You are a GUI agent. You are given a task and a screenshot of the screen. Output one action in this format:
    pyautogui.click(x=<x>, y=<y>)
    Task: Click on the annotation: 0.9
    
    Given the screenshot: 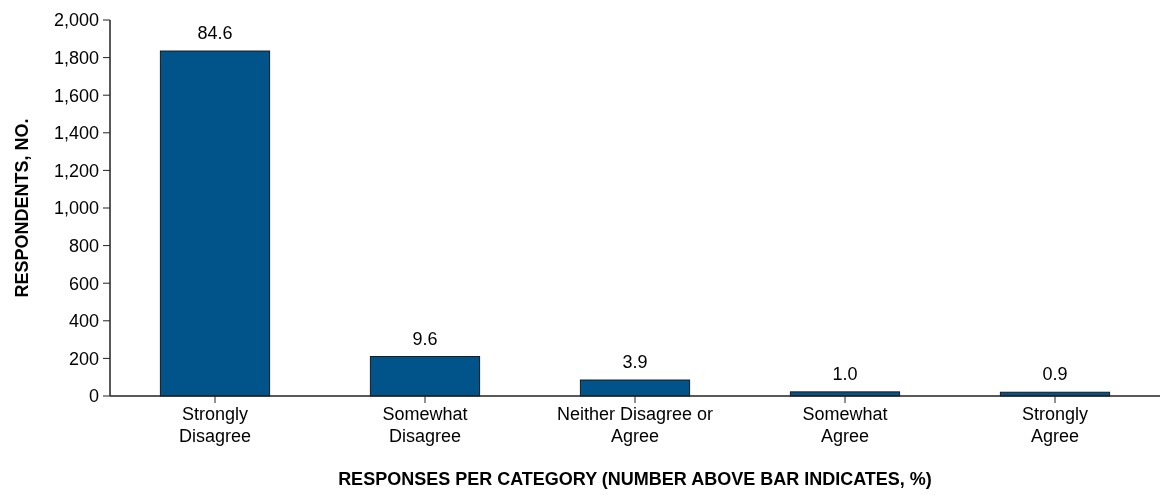 What is the action you would take?
    pyautogui.click(x=1055, y=374)
    